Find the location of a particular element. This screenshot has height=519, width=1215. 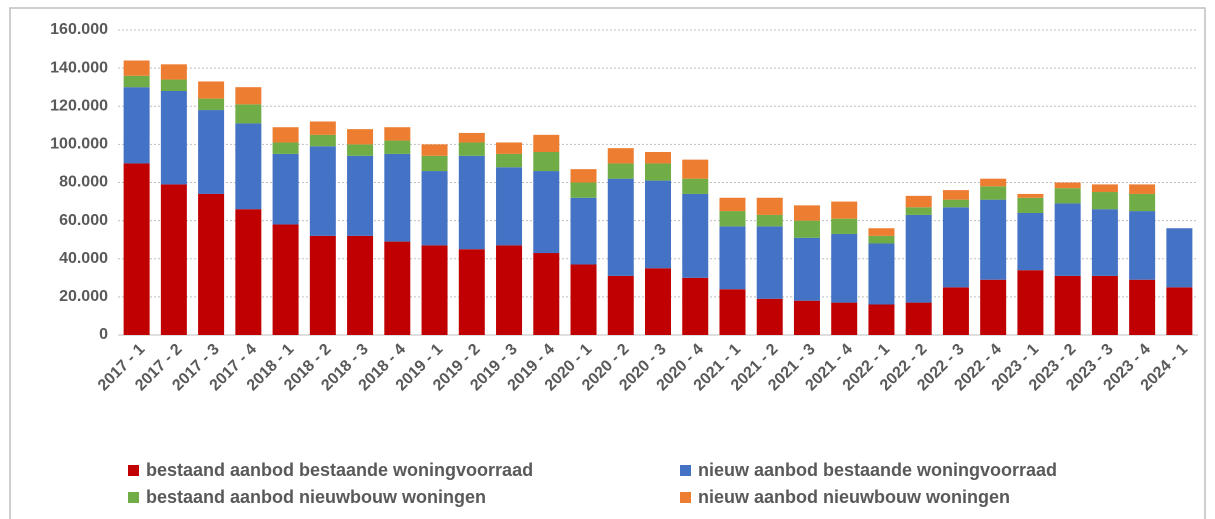

legend-label: nieuw aanbod nieuwbouw woningen is located at coordinates (854, 497).